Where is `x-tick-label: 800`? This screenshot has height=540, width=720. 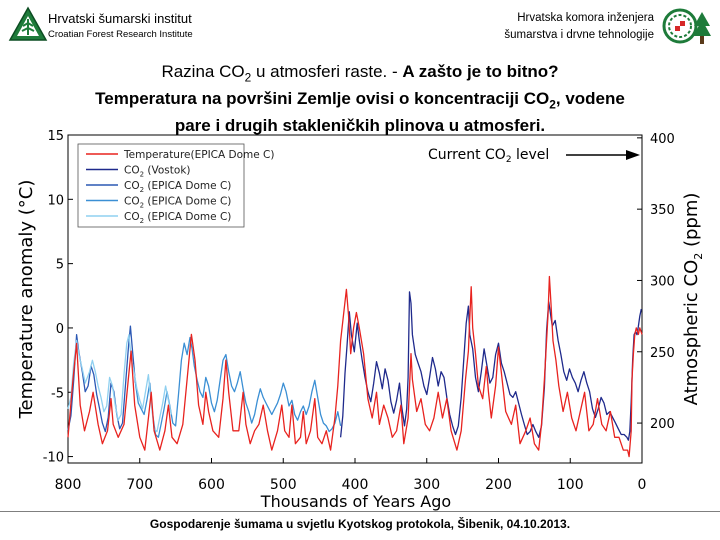 x-tick-label: 800 is located at coordinates (68, 485).